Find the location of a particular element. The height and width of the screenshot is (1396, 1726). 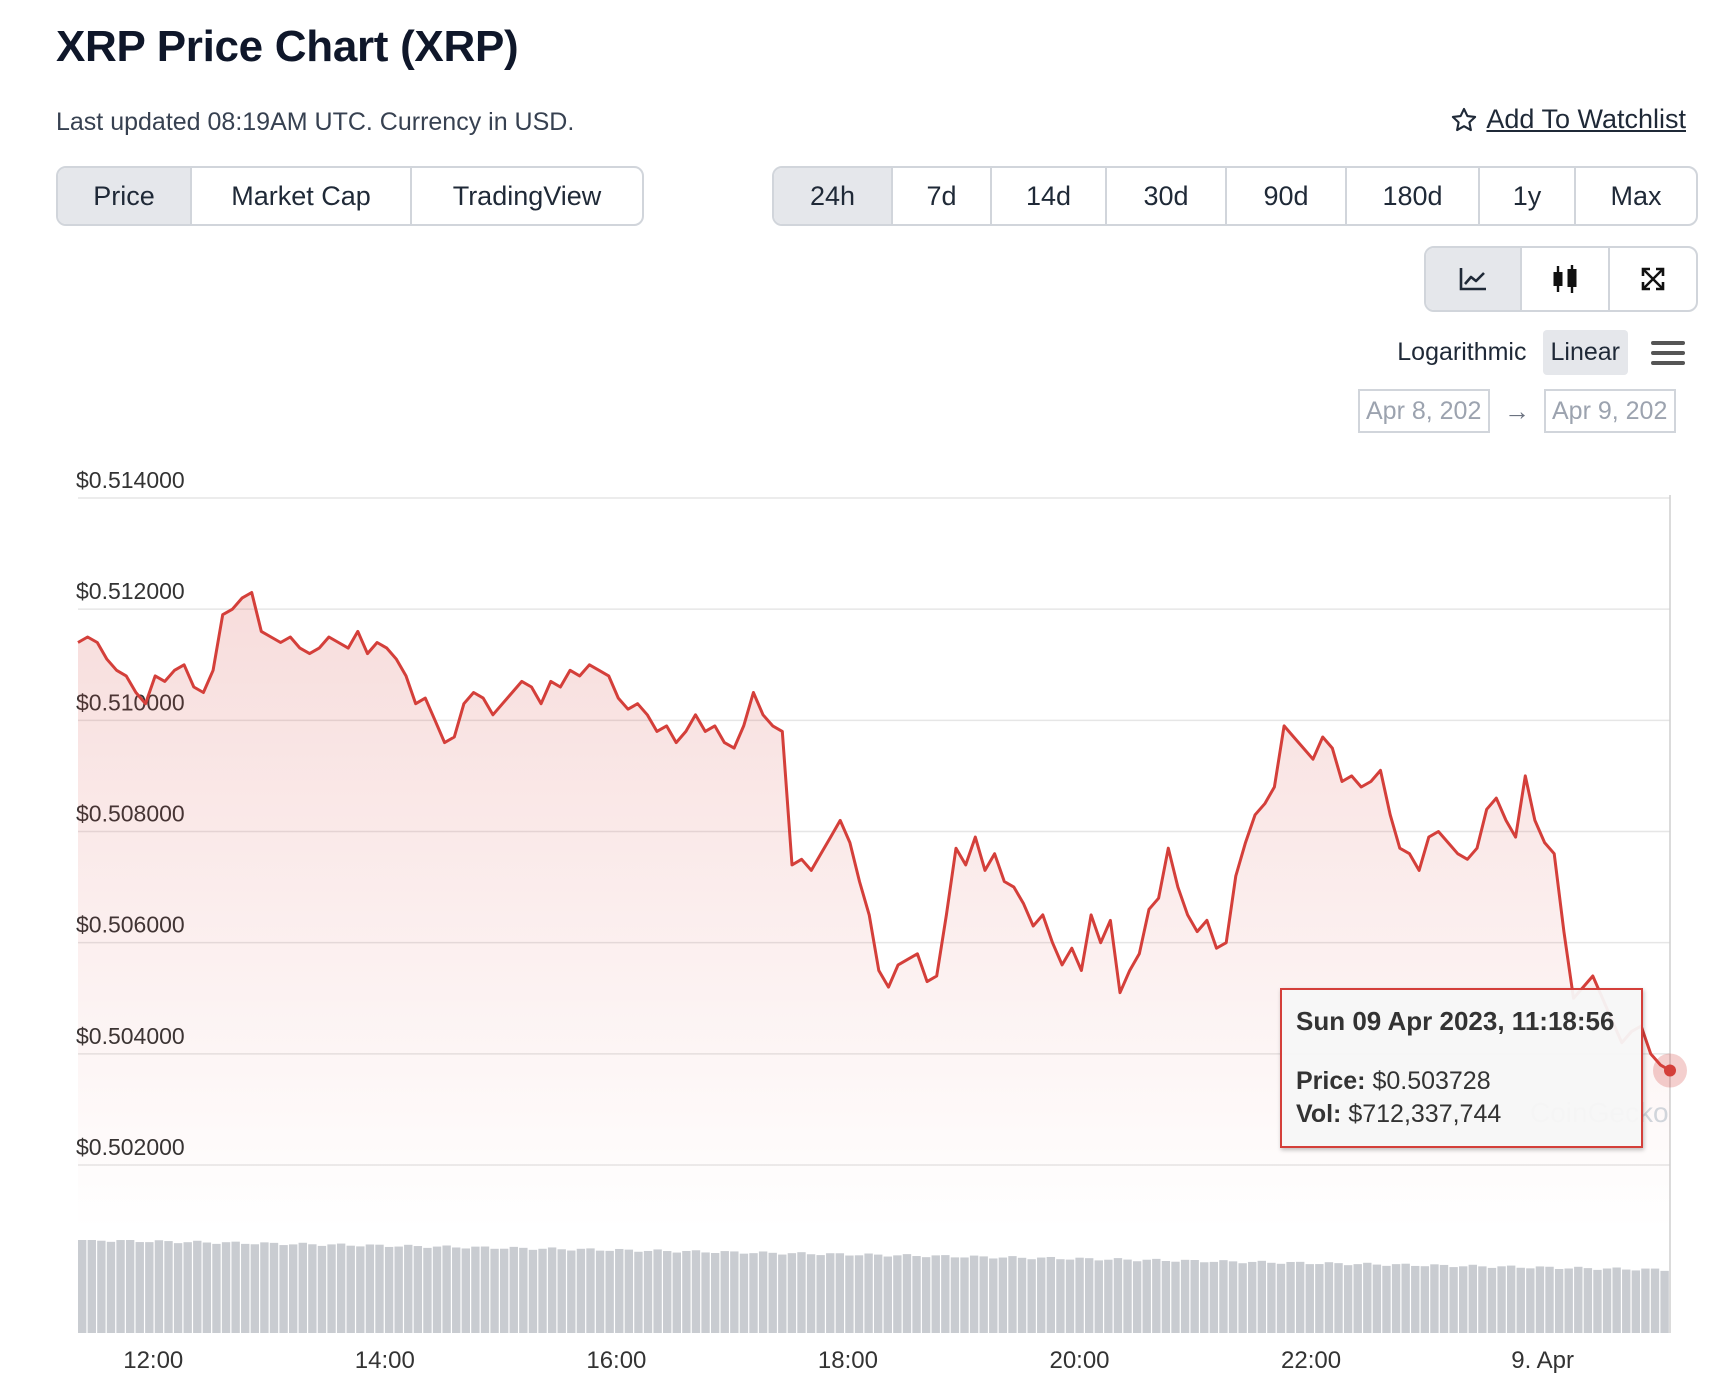

tooltip-price-value: $0.503728 is located at coordinates (1431, 1081).